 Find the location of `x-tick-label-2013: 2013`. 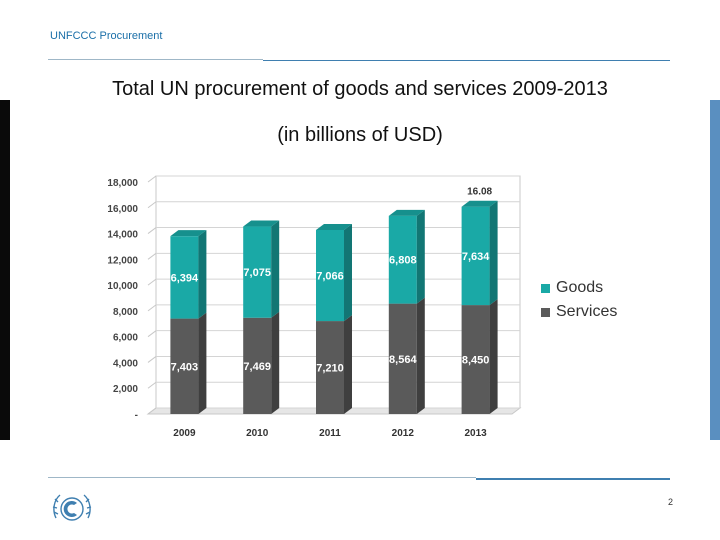

x-tick-label-2013: 2013 is located at coordinates (475, 433).